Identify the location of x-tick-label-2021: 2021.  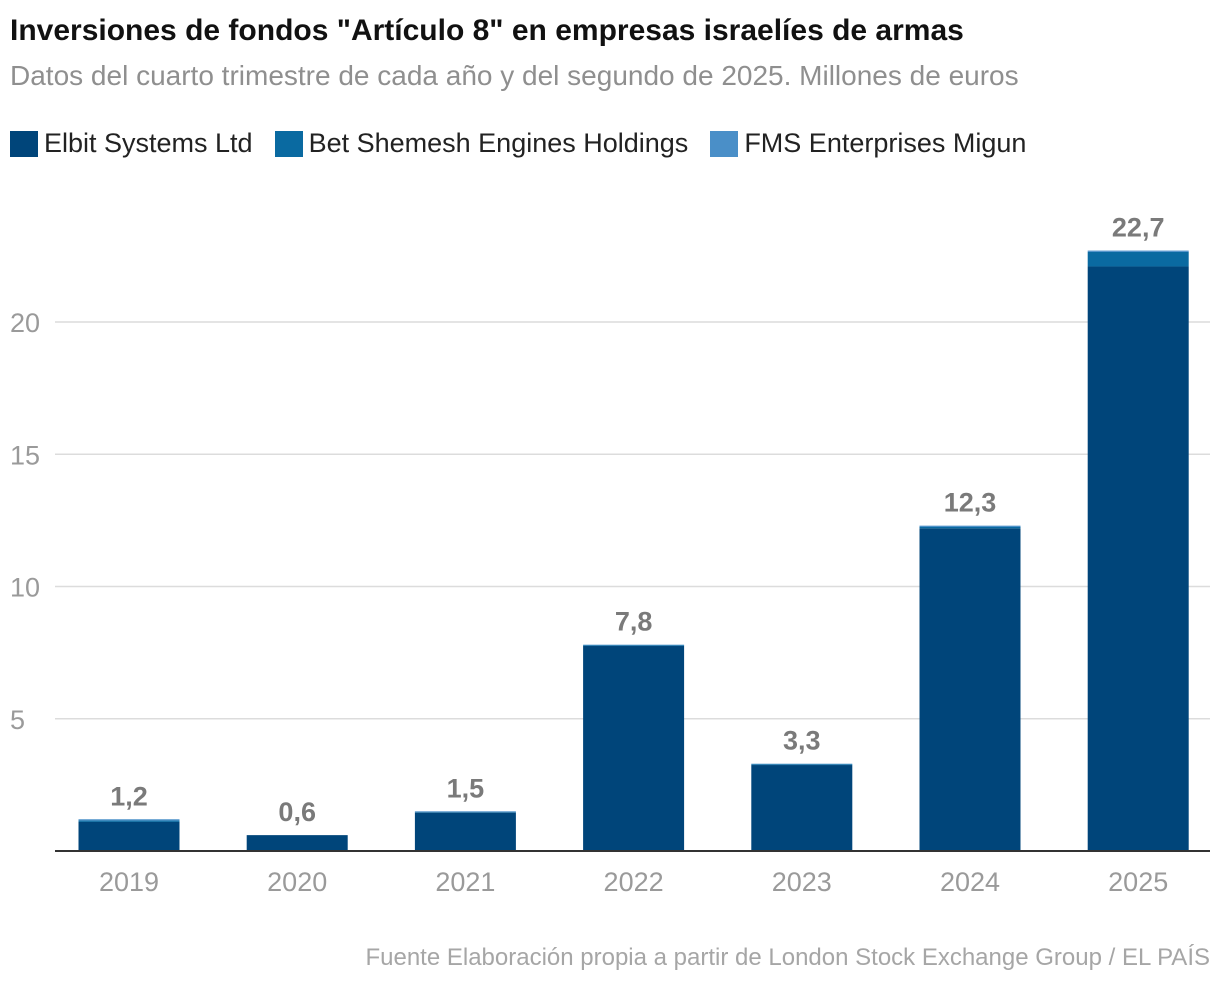
(465, 882).